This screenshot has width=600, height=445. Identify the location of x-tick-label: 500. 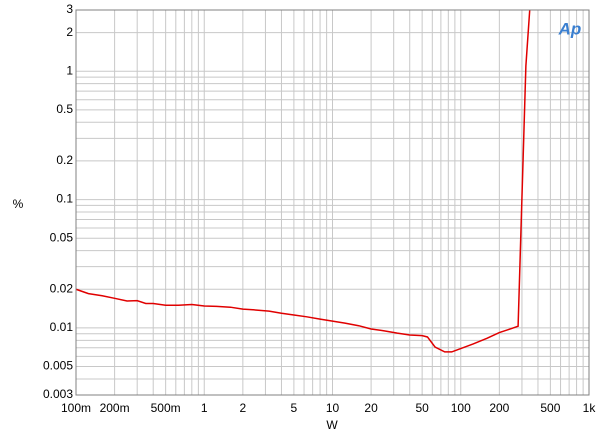
(550, 408).